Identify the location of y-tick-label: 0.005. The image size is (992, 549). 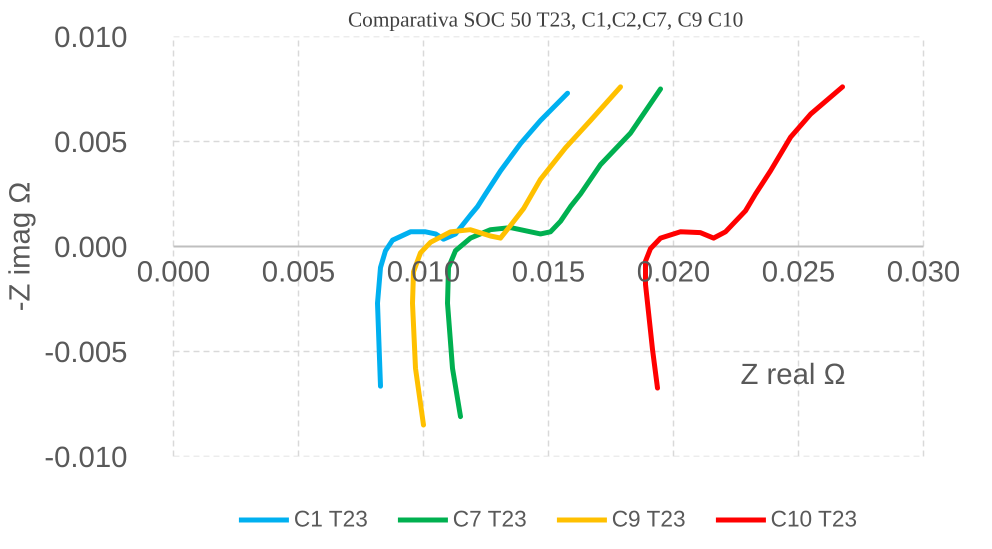
(91, 142).